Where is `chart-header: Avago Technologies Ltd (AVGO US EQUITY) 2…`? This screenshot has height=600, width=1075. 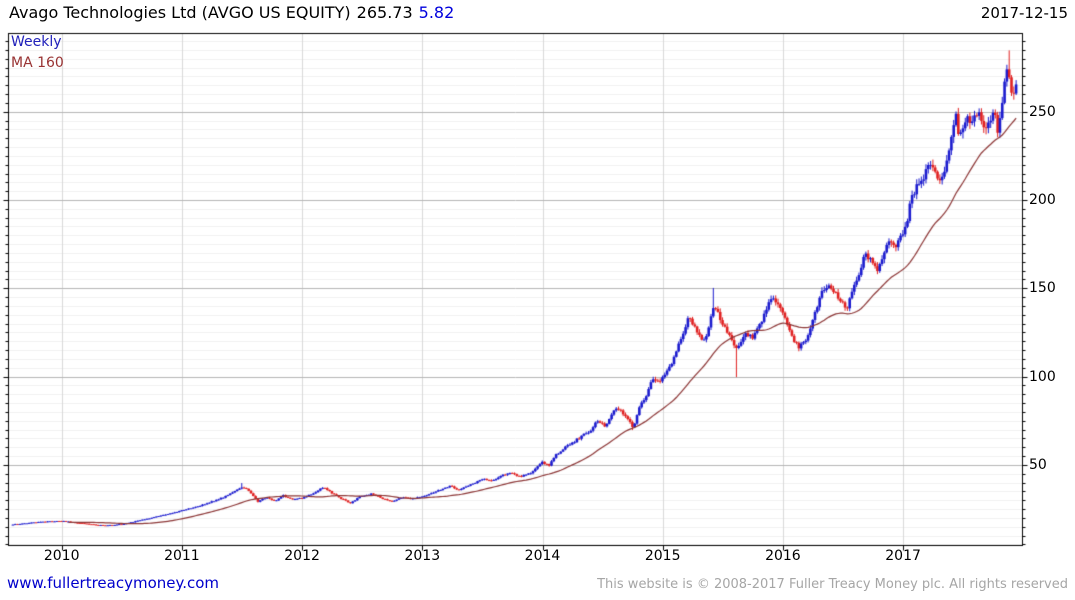
chart-header: Avago Technologies Ltd (AVGO US EQUITY) 2… is located at coordinates (231, 12).